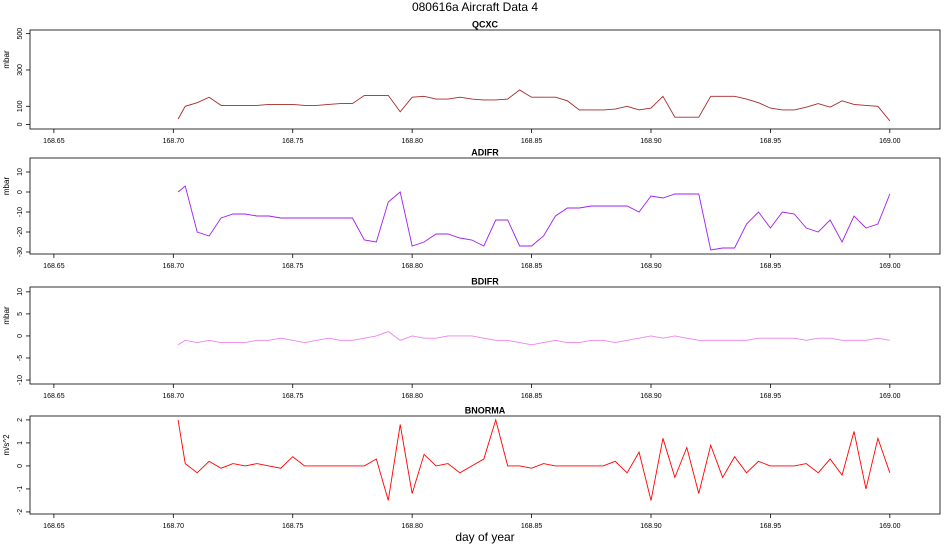 The height and width of the screenshot is (555, 950). What do you see at coordinates (485, 152) in the screenshot?
I see `panel-title: ADIFR` at bounding box center [485, 152].